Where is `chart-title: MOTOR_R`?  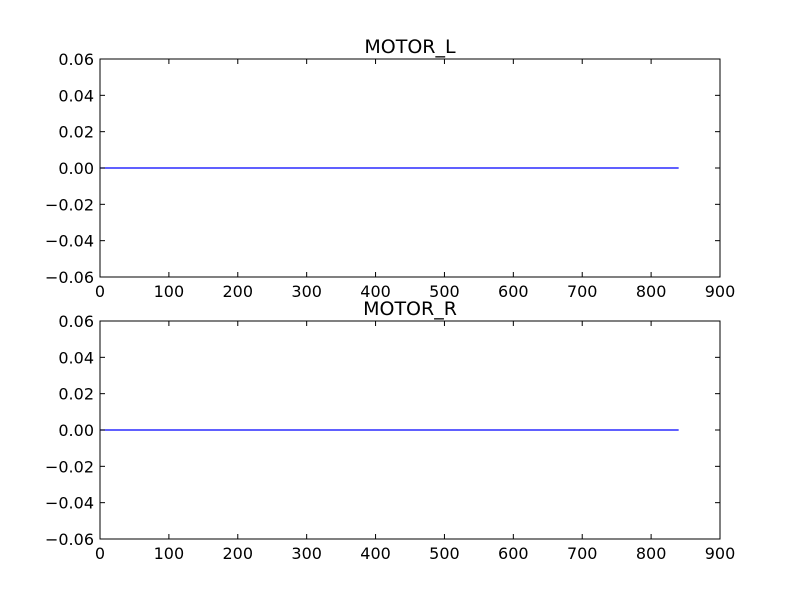 chart-title: MOTOR_R is located at coordinates (410, 309).